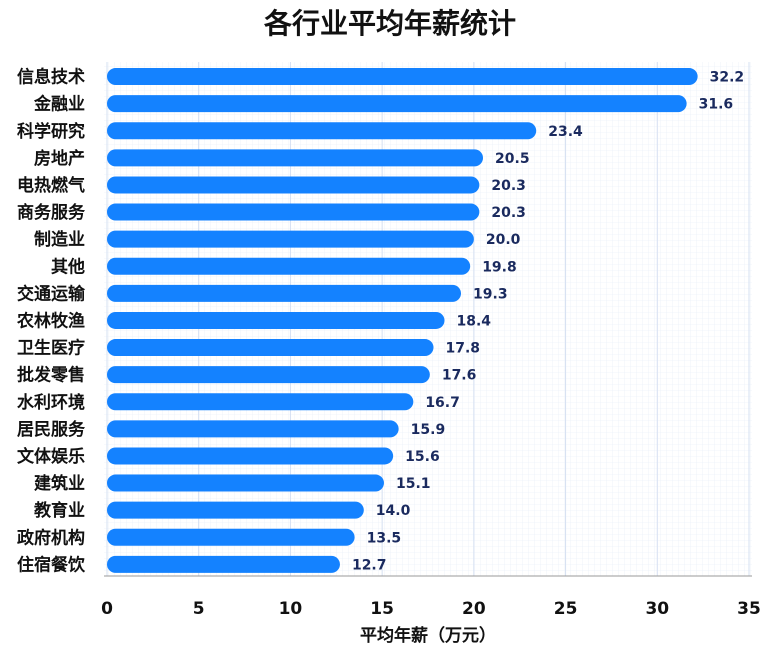  What do you see at coordinates (51, 456) in the screenshot?
I see `category-label: 文体娱乐` at bounding box center [51, 456].